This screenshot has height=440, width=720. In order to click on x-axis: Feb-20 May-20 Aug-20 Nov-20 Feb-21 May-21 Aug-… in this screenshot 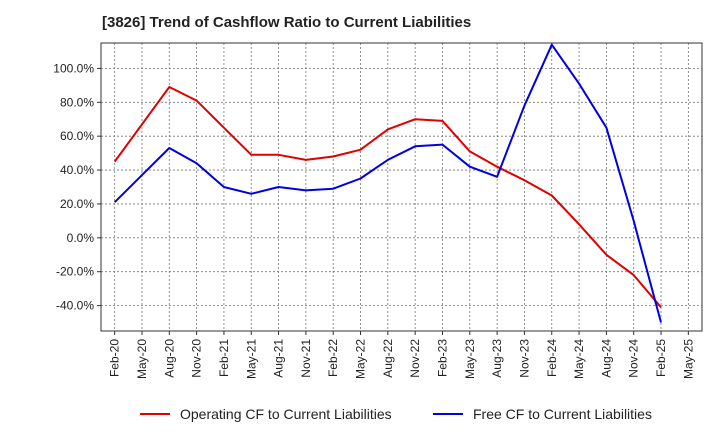, I will do `click(401, 355)`.